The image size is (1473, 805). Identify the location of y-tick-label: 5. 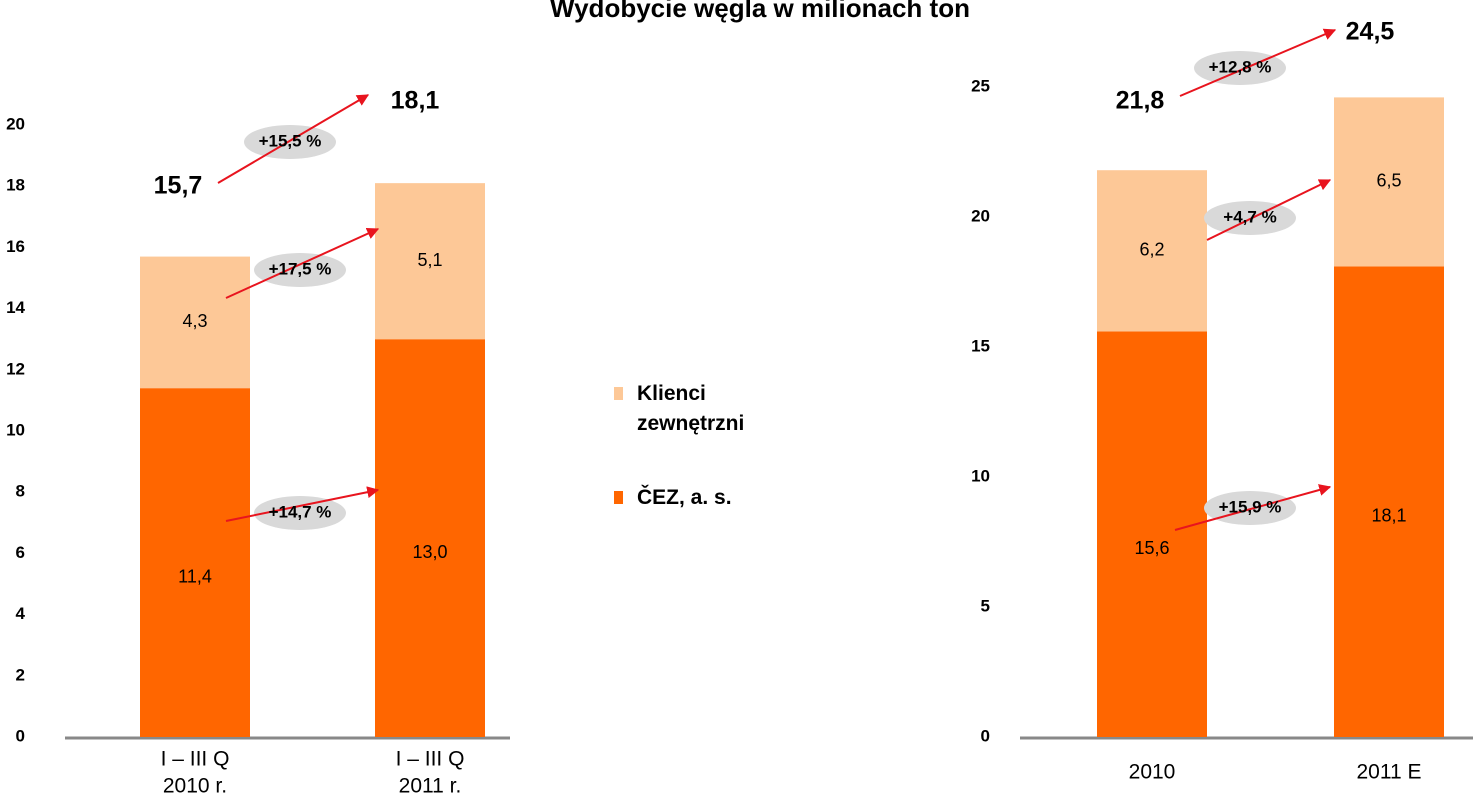
(985, 605).